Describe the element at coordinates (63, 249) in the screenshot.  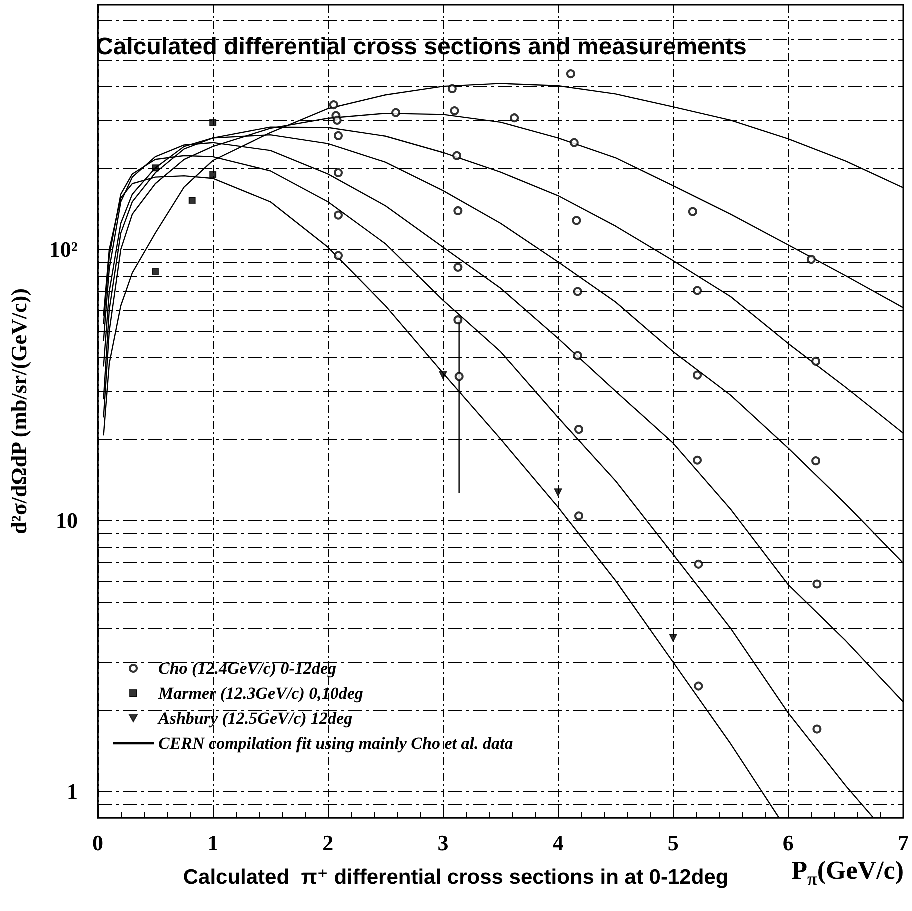
I see `y-tick-label: 10²` at that location.